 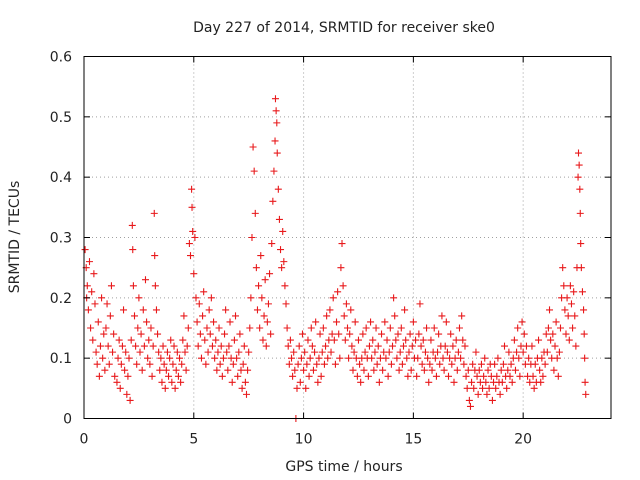 What do you see at coordinates (61, 58) in the screenshot?
I see `y-tick-label: 0.6` at bounding box center [61, 58].